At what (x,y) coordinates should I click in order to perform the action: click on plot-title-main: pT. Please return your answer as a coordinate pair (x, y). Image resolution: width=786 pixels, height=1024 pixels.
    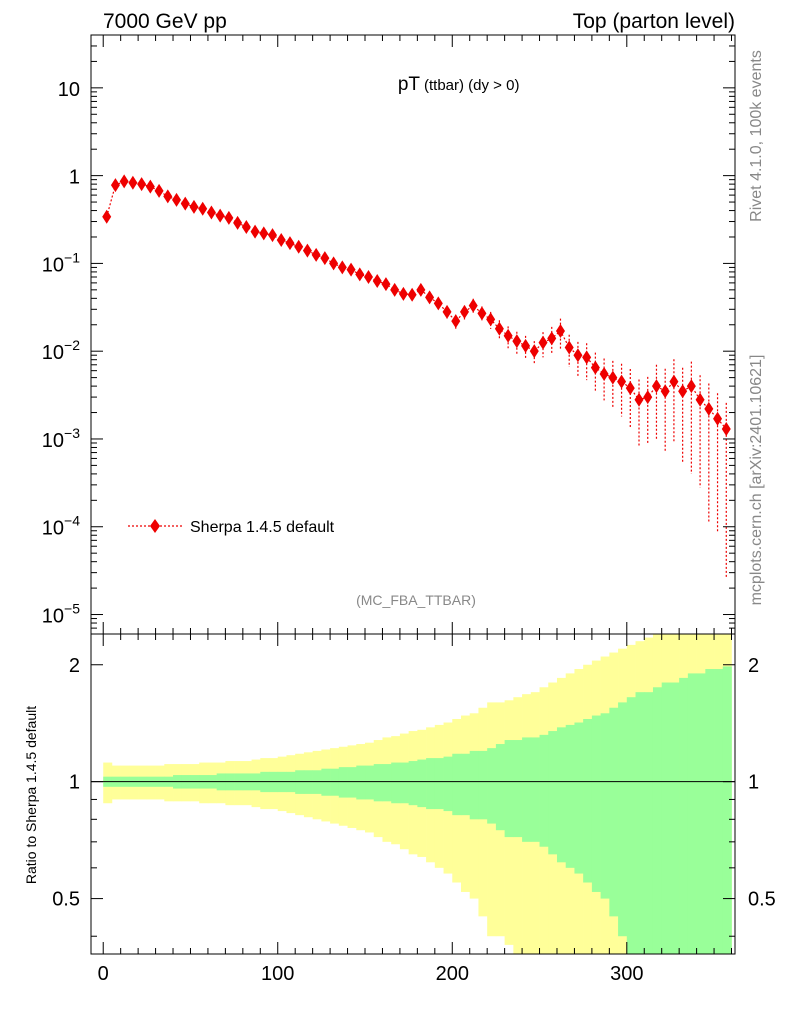
    Looking at the image, I should click on (409, 84).